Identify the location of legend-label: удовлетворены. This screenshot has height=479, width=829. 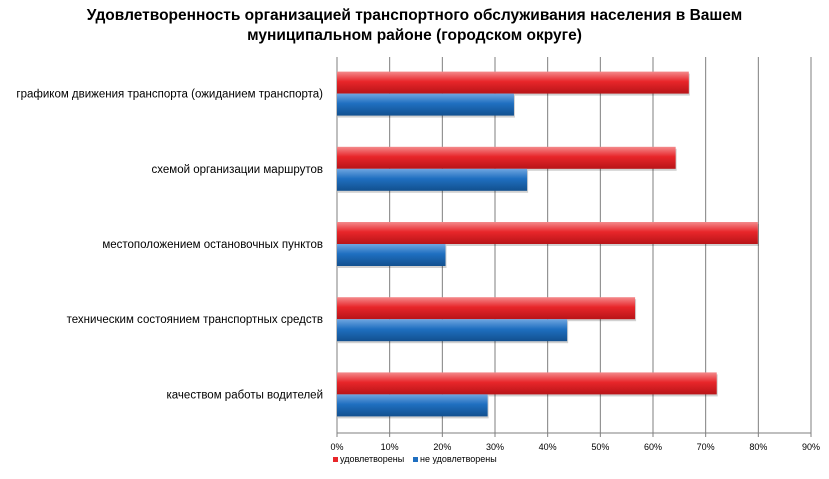
(372, 459).